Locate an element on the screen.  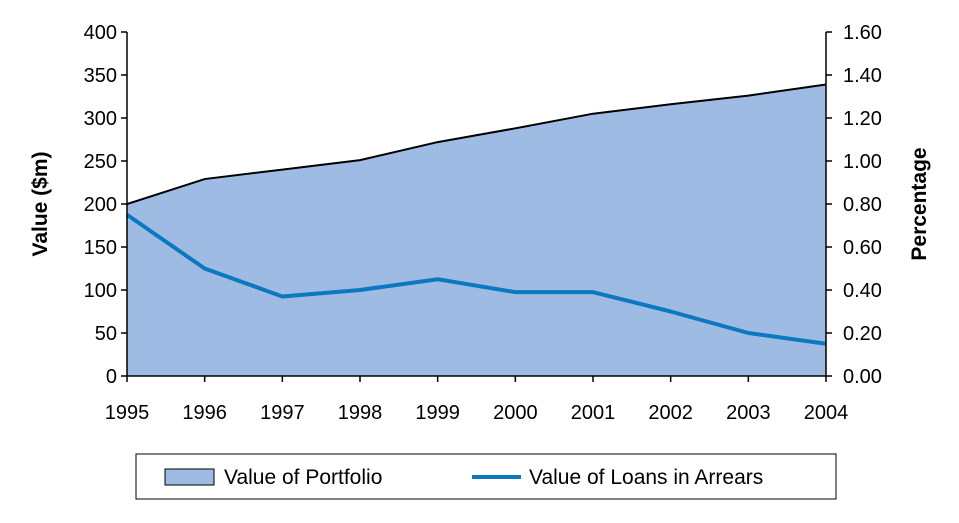
y-tick-label-left: 350 is located at coordinates (100, 76).